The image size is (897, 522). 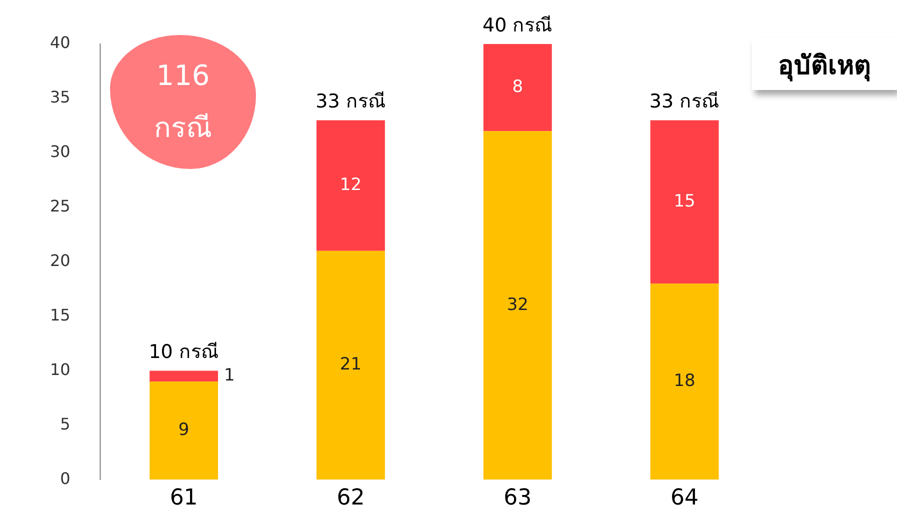 I want to click on data-label: 8, so click(x=518, y=86).